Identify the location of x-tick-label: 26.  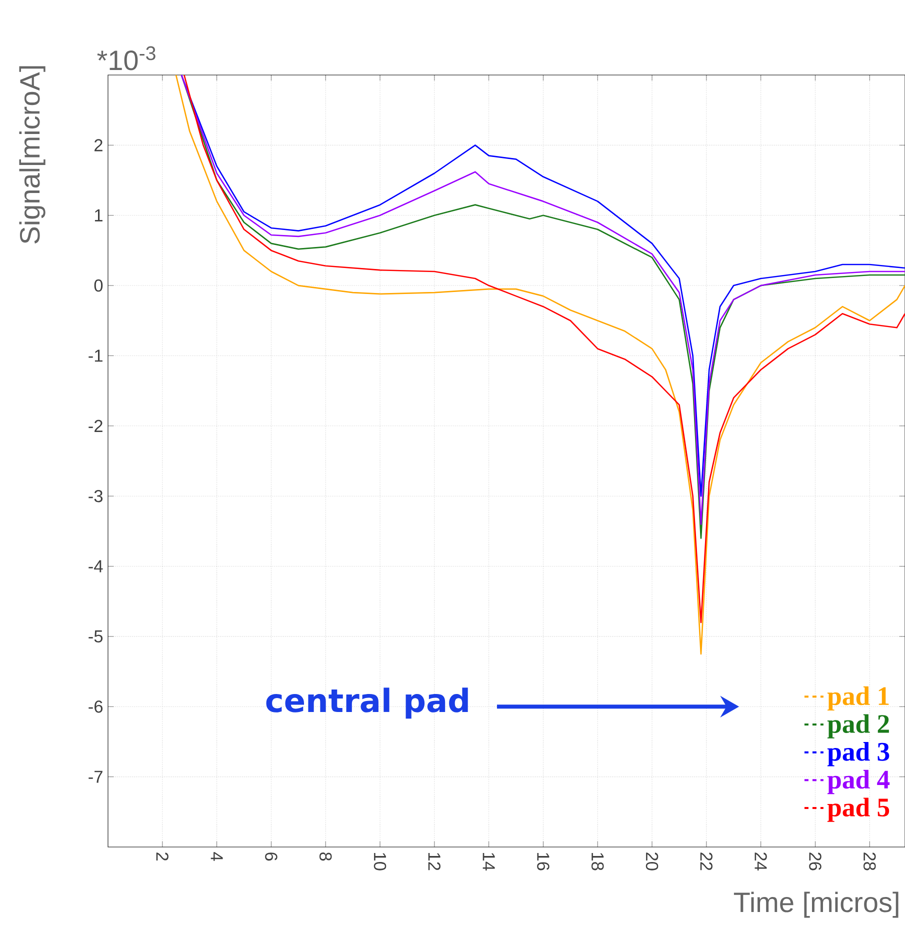
(815, 861).